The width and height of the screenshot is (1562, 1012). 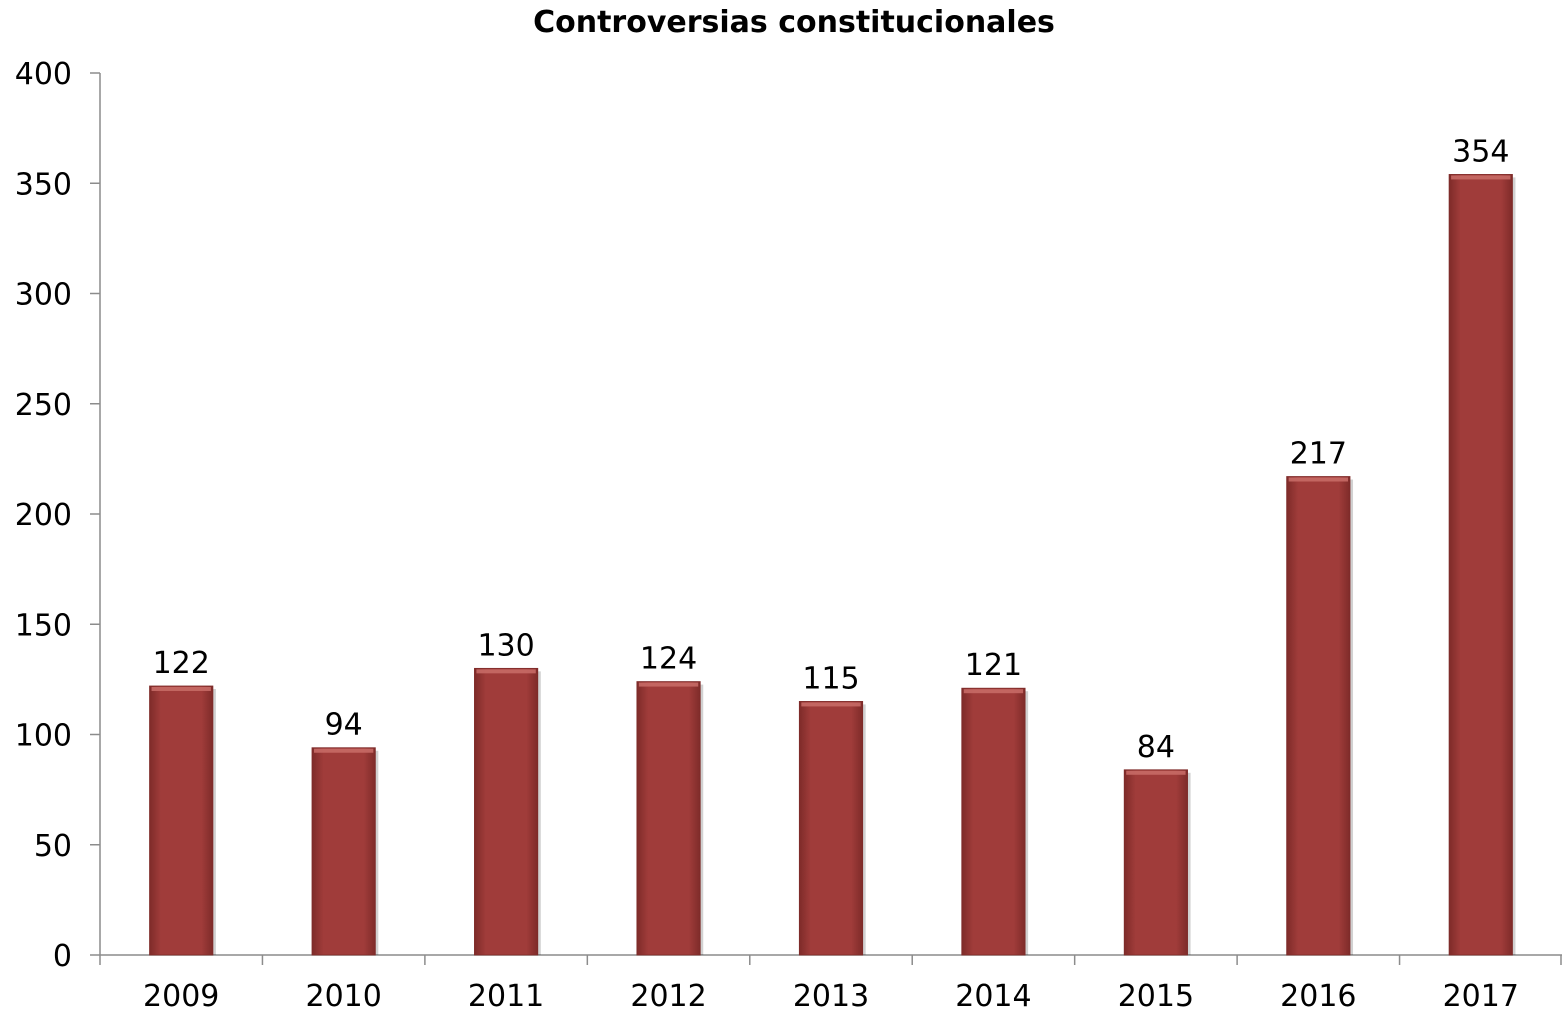 I want to click on data-label: 94, so click(x=344, y=725).